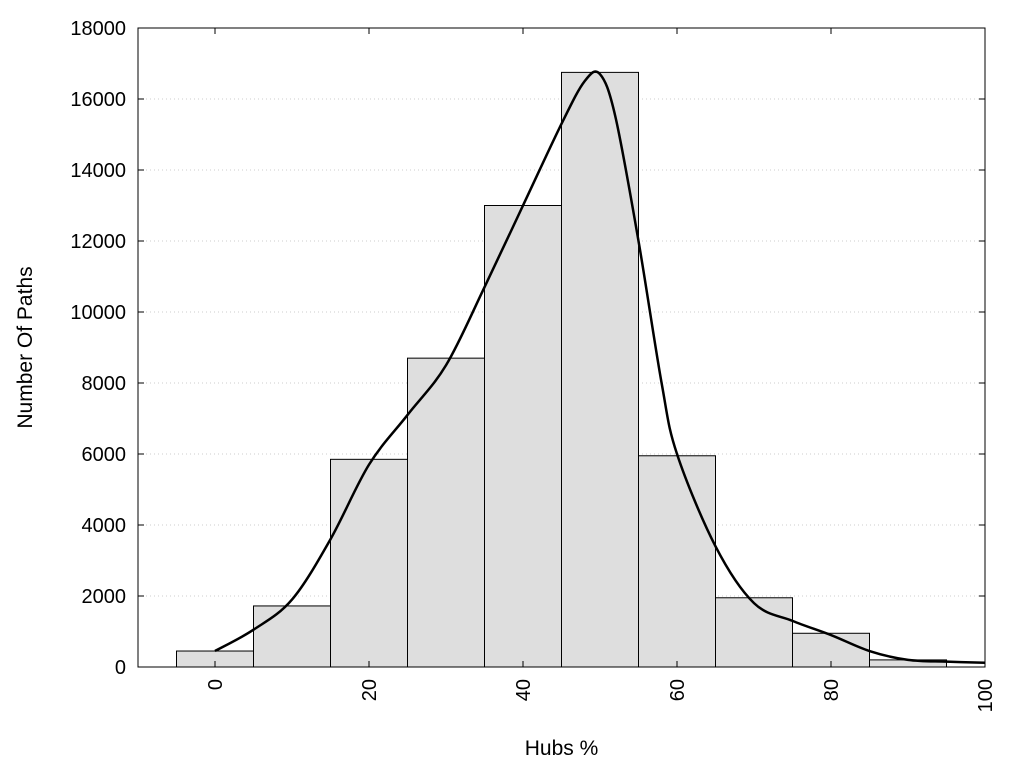 This screenshot has height=768, width=1024. What do you see at coordinates (104, 526) in the screenshot?
I see `y-tick-label-2: 4000` at bounding box center [104, 526].